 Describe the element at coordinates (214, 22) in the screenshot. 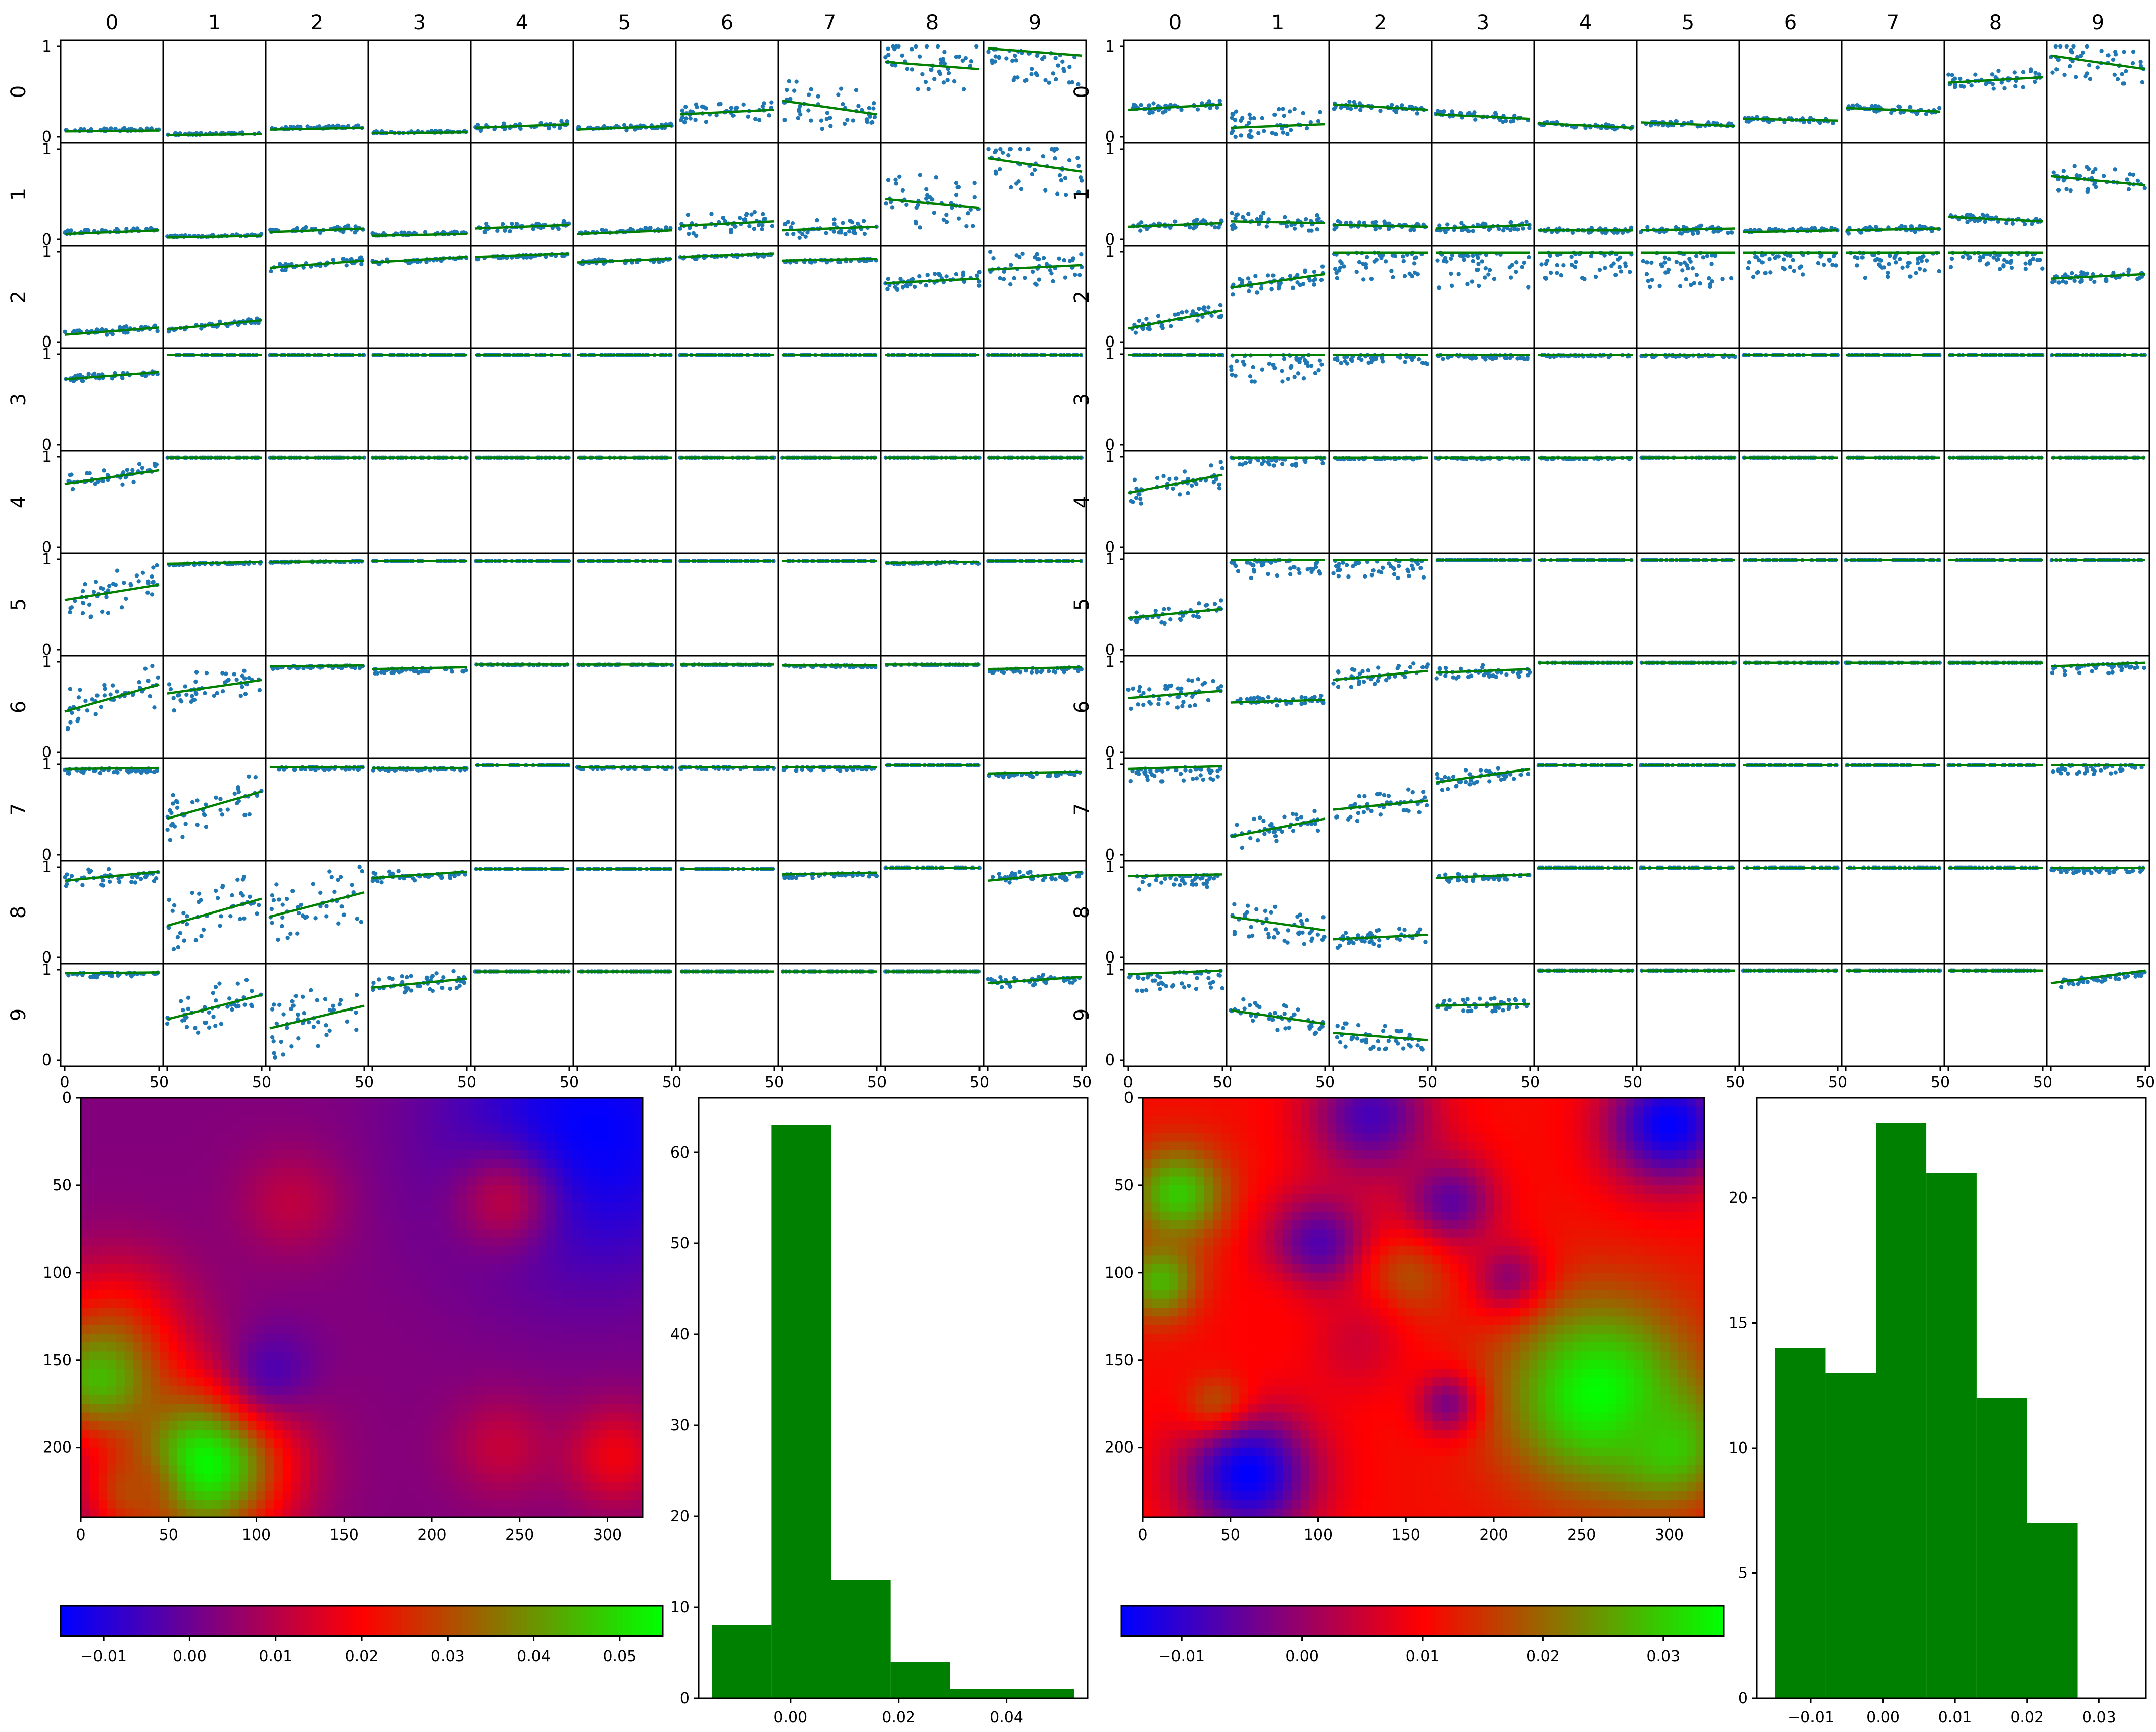

I see `column-header-1: 1` at that location.